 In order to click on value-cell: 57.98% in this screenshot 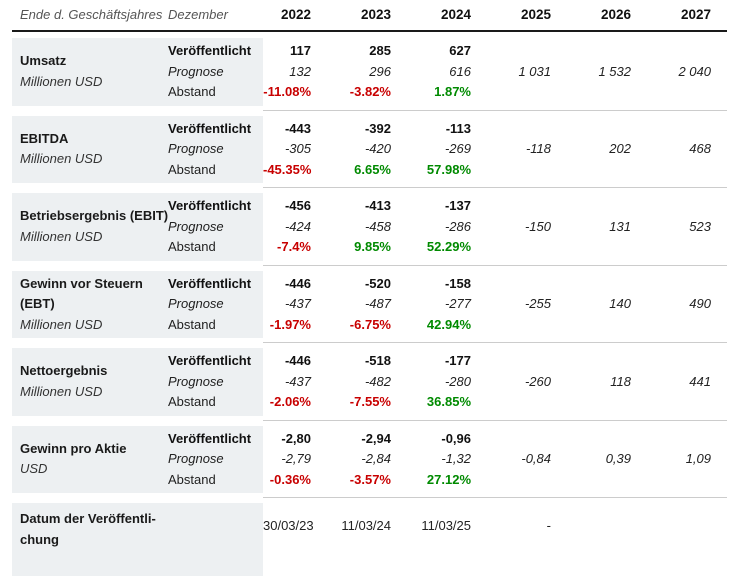, I will do `click(448, 169)`.